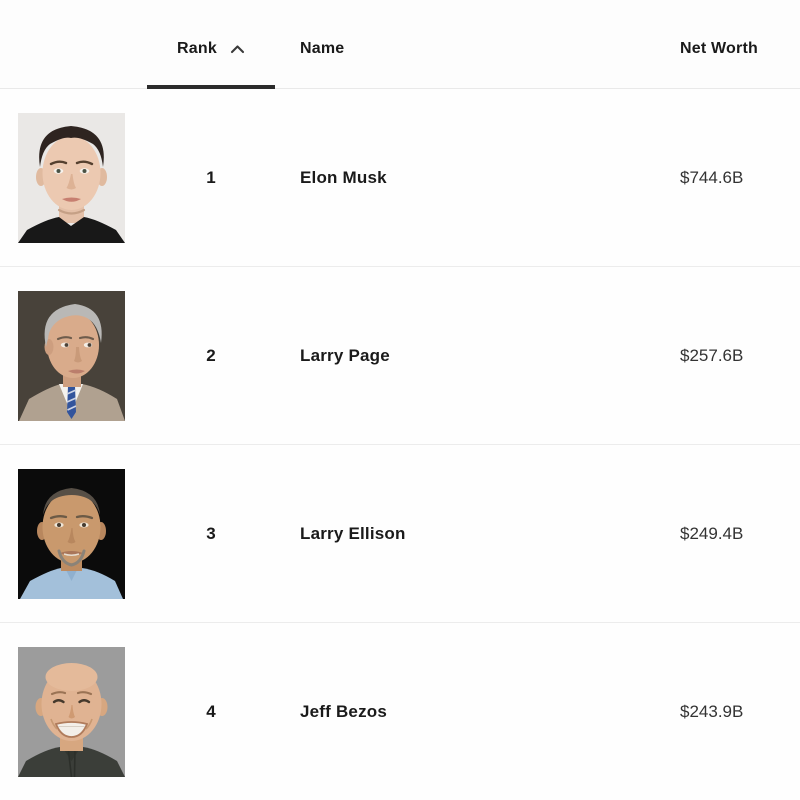  Describe the element at coordinates (71, 711) in the screenshot. I see `photo-jeff-bezos` at that location.